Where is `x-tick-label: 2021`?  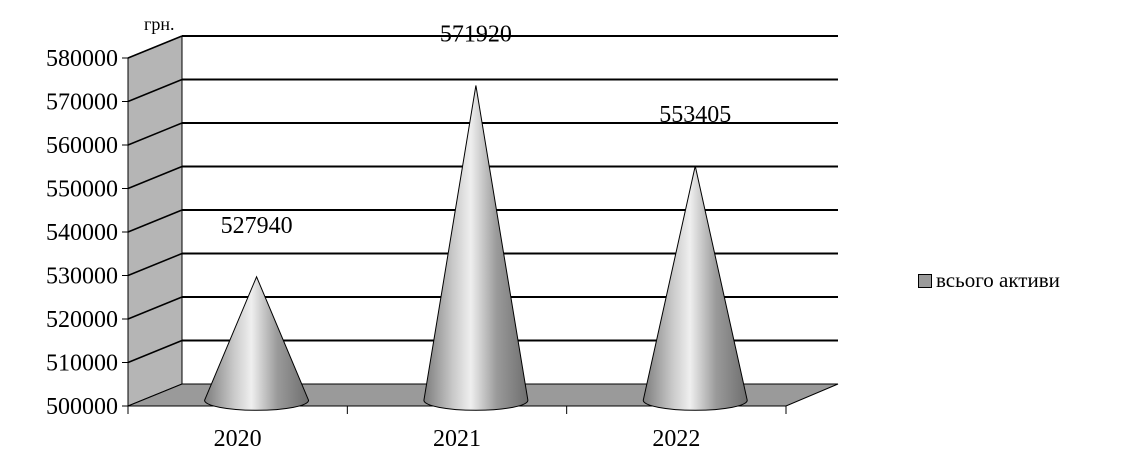
x-tick-label: 2021 is located at coordinates (457, 439).